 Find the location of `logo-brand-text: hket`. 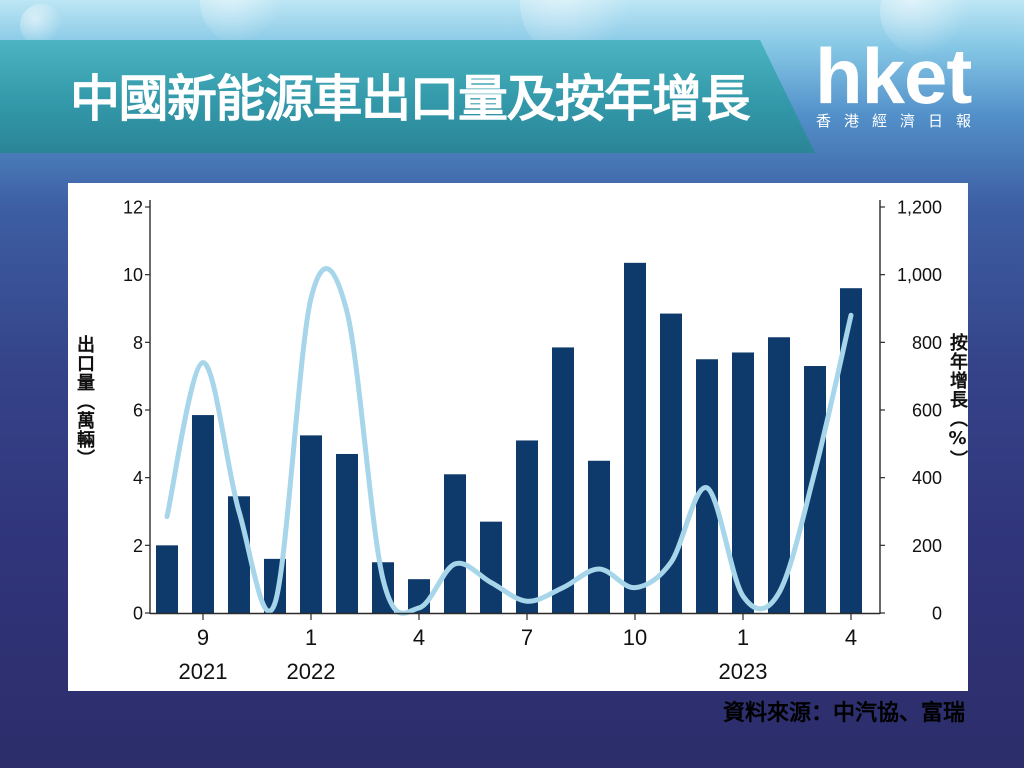

logo-brand-text: hket is located at coordinates (893, 76).